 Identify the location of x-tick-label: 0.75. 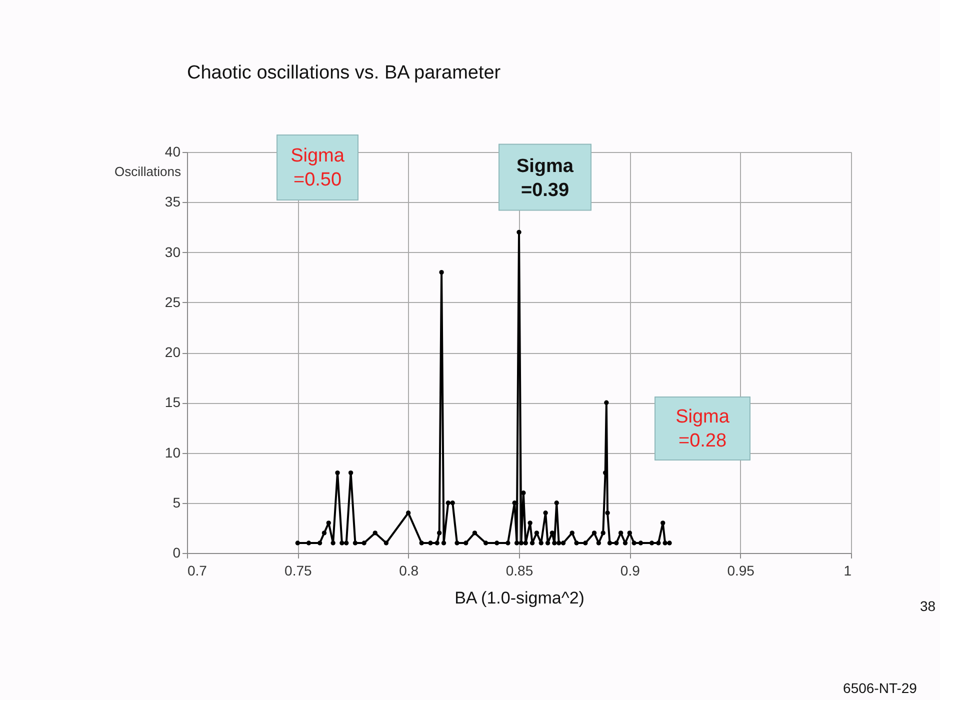
(298, 570).